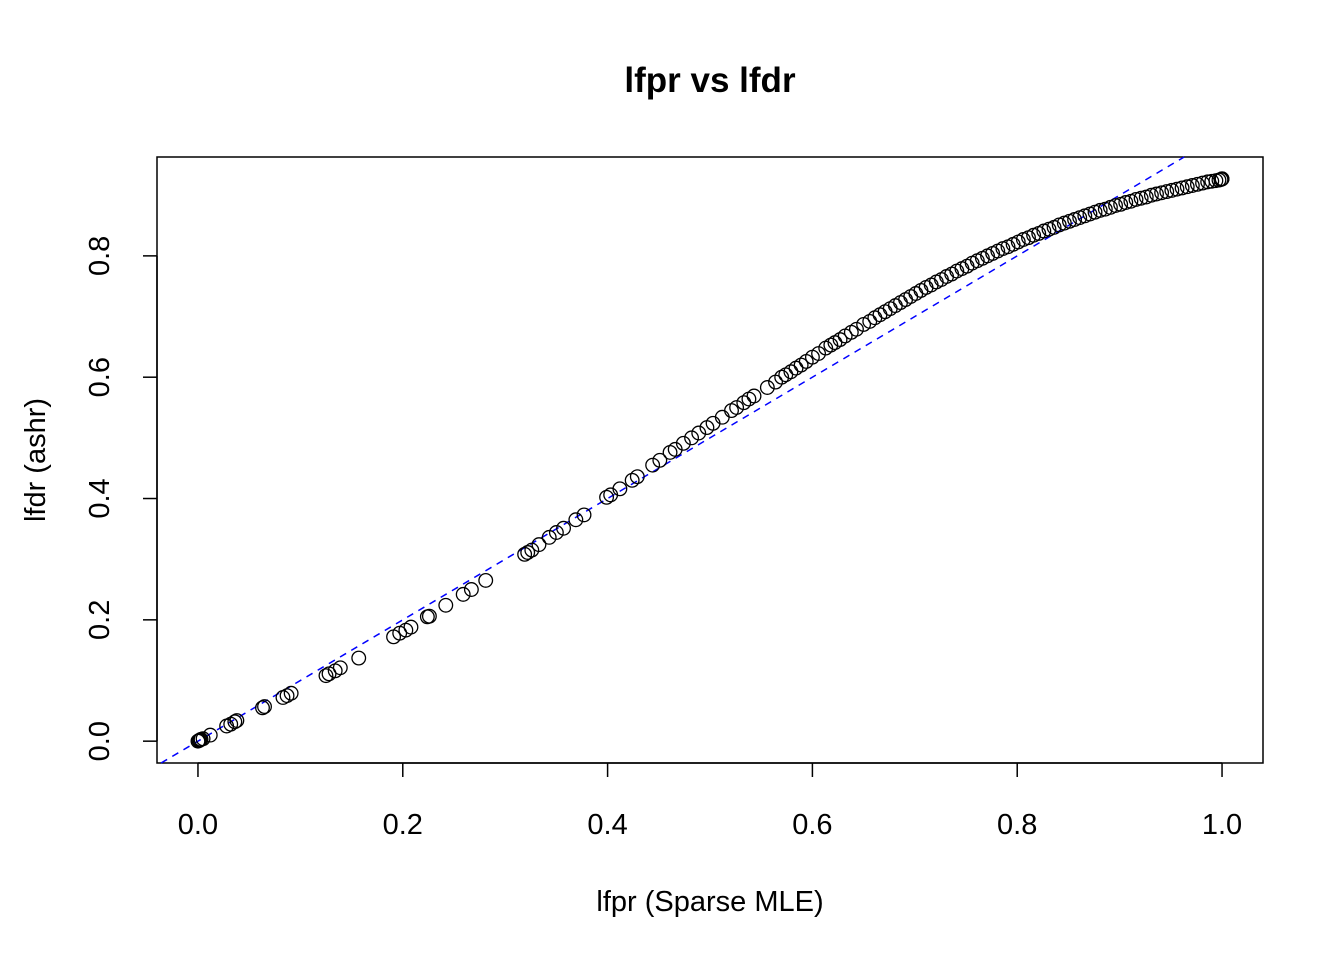 This screenshot has height=960, width=1344. What do you see at coordinates (710, 801) in the screenshot?
I see `x-axis: 0.0 0.2 0.4 0.6 0.8 1.0` at bounding box center [710, 801].